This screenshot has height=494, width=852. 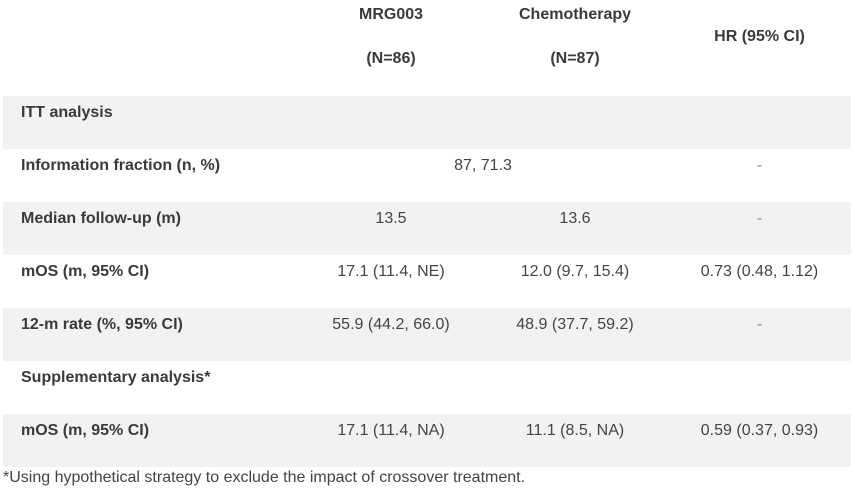 What do you see at coordinates (759, 271) in the screenshot?
I see `cell-hr: 0.73 (0.48, 1.12)` at bounding box center [759, 271].